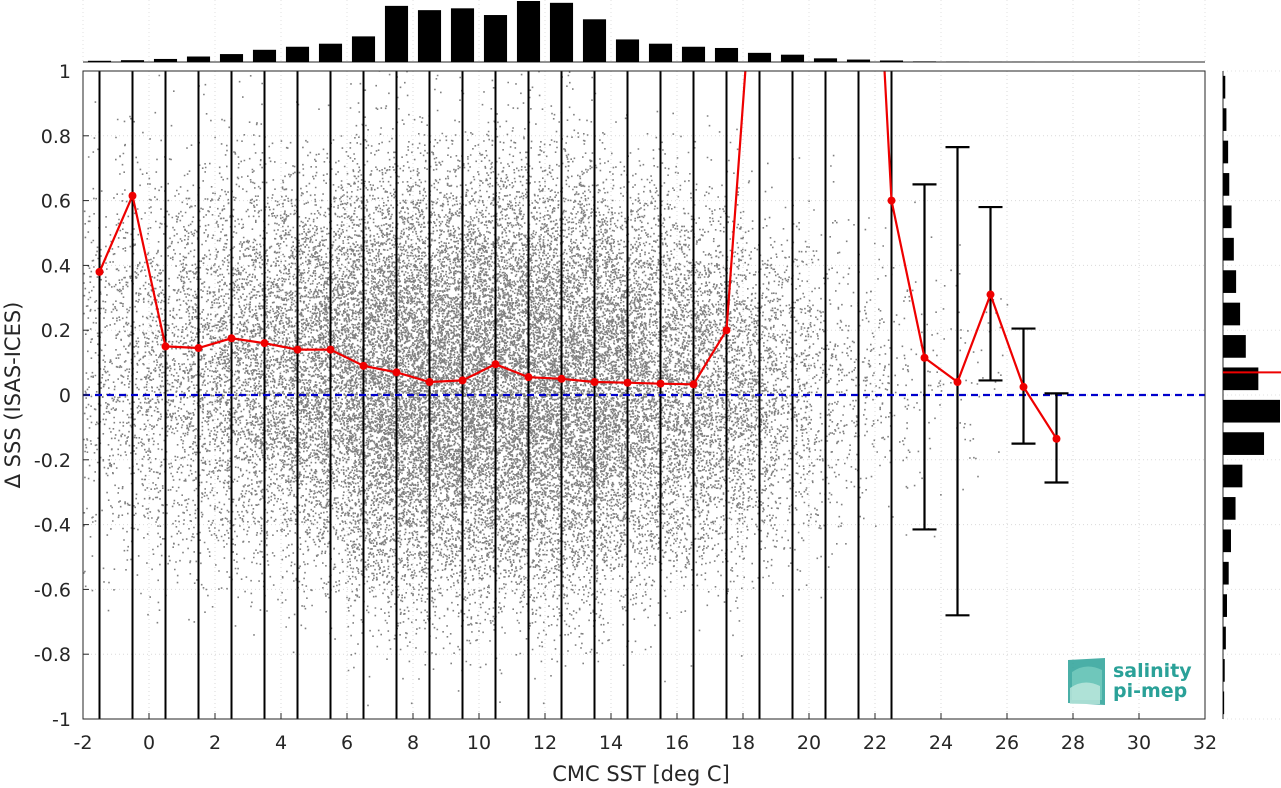 This screenshot has height=788, width=1281. What do you see at coordinates (56, 202) in the screenshot?
I see `y-tick-label: 0.6` at bounding box center [56, 202].